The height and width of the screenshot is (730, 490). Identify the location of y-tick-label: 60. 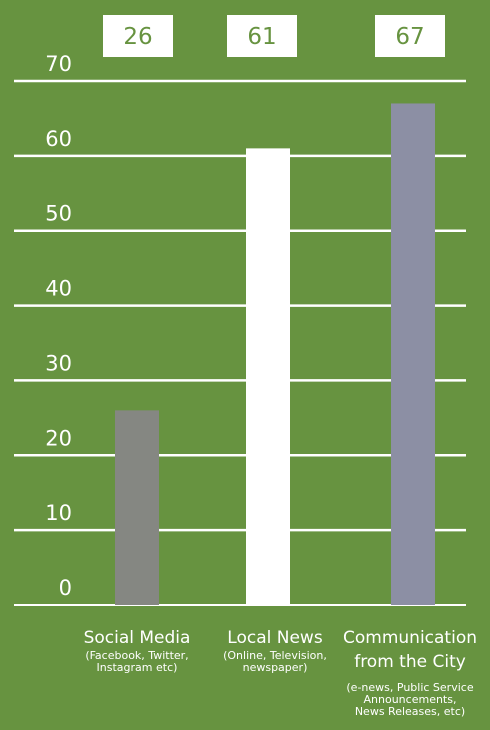
(58, 139).